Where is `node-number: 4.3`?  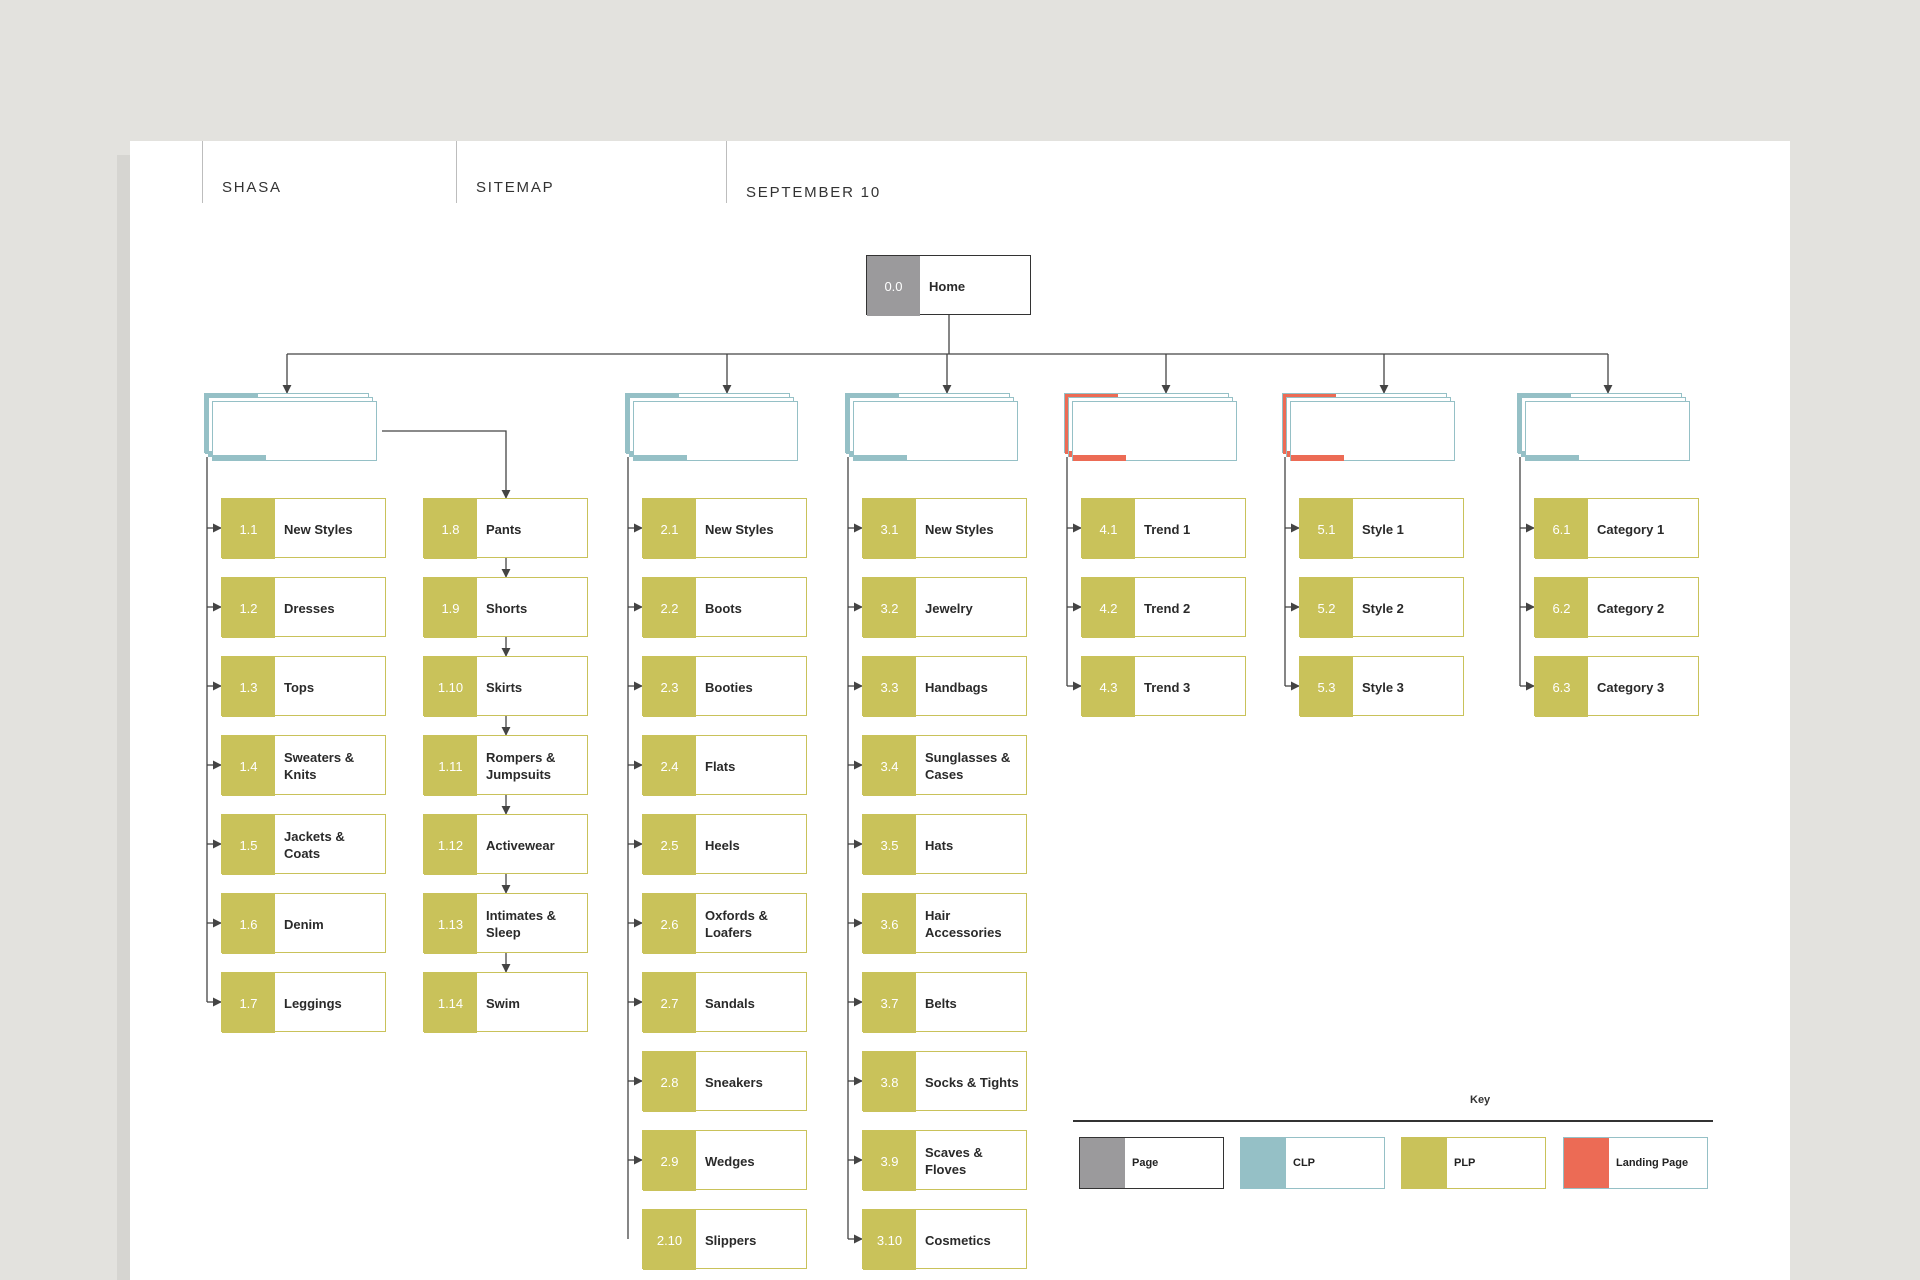
node-number: 4.3 is located at coordinates (1108, 687).